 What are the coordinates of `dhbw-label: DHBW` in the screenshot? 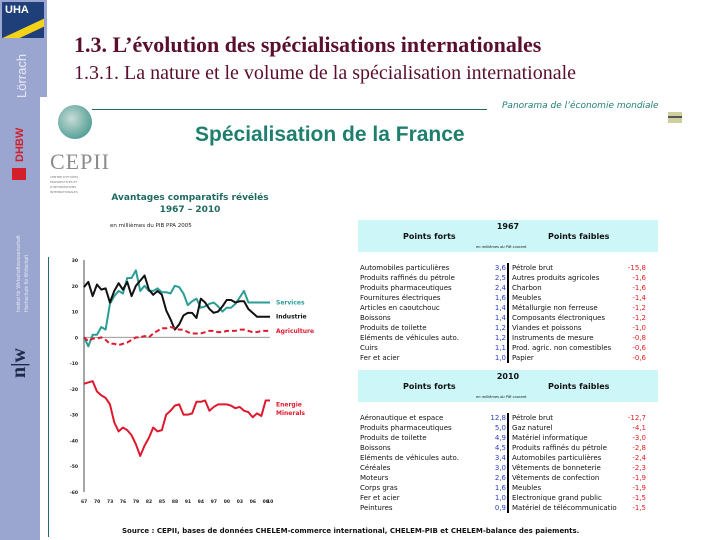 It's located at (20, 144).